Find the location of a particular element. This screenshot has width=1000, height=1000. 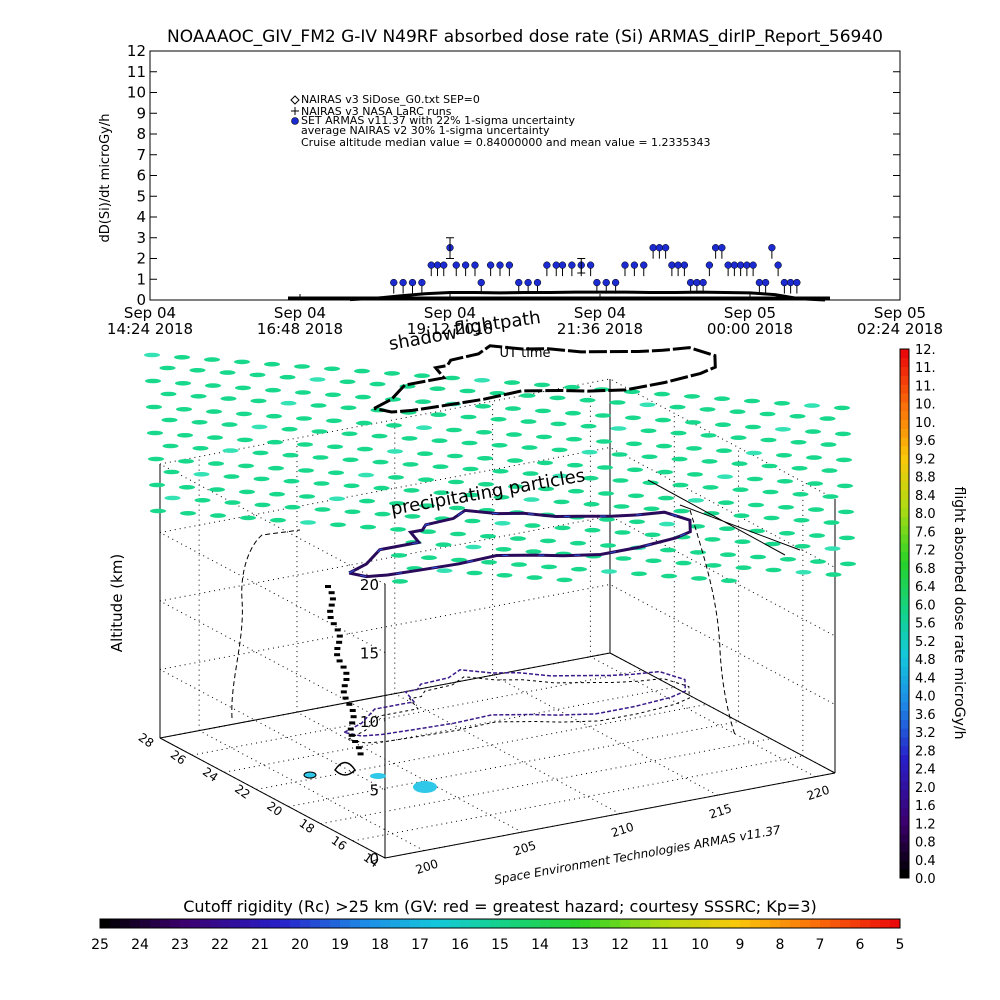

floor-grid-line is located at coordinates (507, 754).